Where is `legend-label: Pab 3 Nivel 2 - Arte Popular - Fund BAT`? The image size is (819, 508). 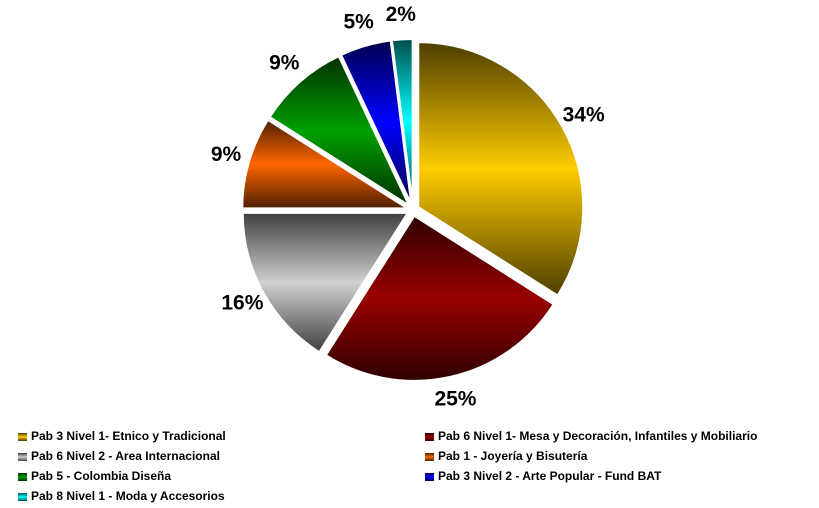 legend-label: Pab 3 Nivel 2 - Arte Popular - Fund BAT is located at coordinates (550, 476).